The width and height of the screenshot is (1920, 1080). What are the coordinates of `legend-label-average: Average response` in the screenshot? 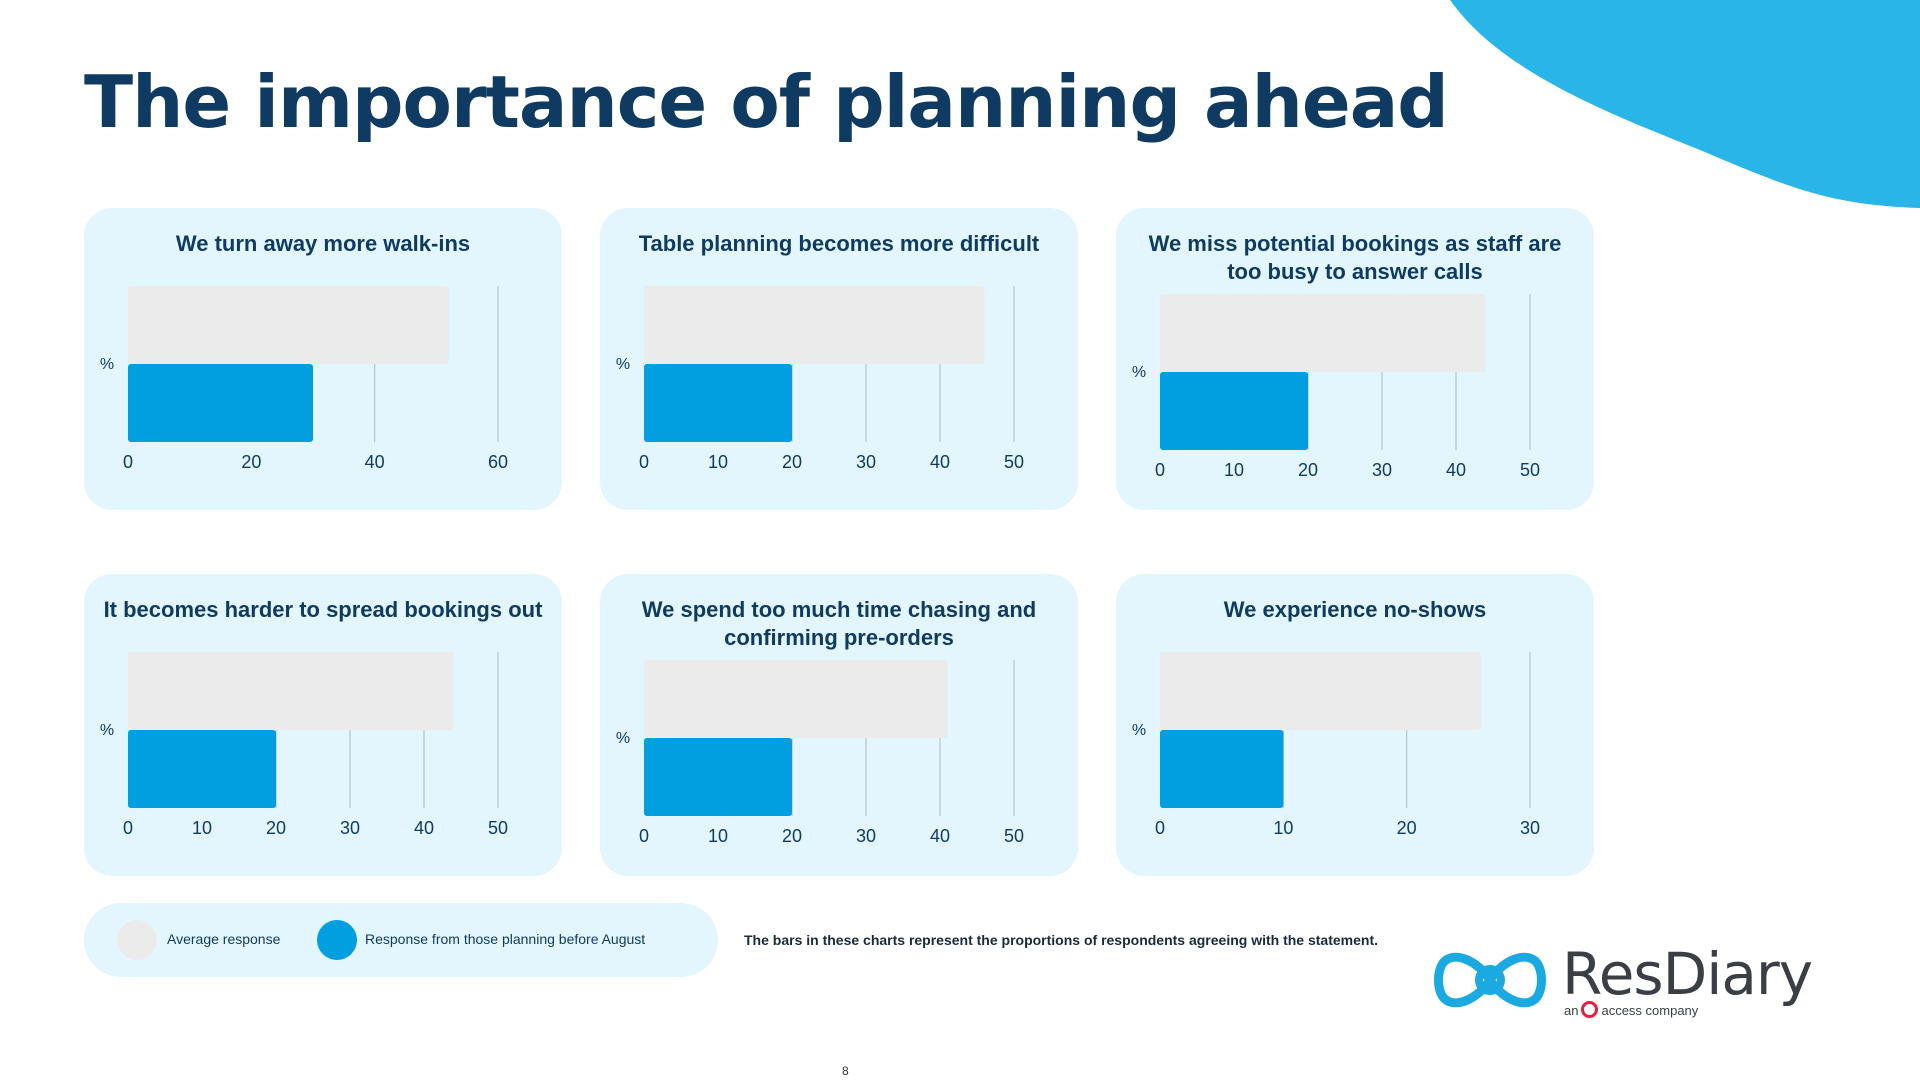 It's located at (224, 939).